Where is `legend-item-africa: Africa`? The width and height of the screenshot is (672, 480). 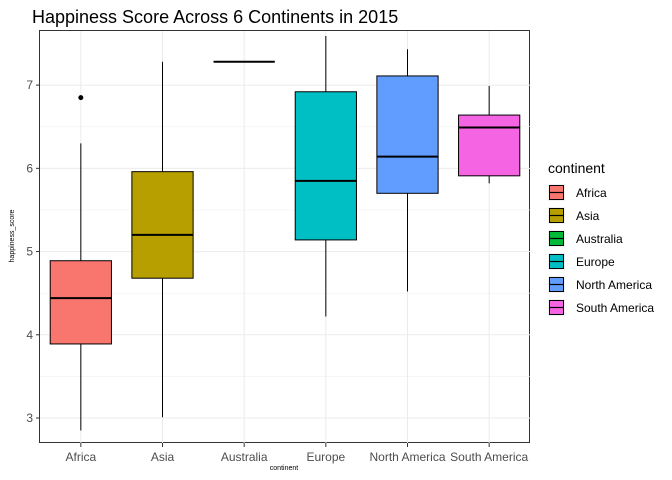 legend-item-africa: Africa is located at coordinates (577, 192).